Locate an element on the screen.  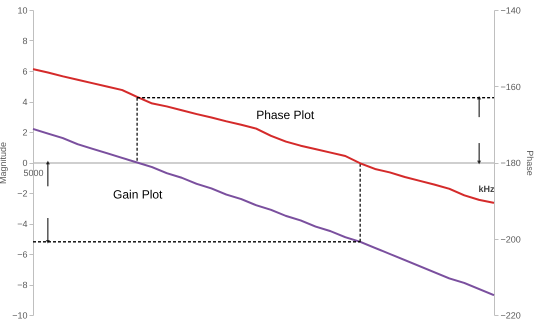
y2-axis-title: Phase is located at coordinates (529, 163).